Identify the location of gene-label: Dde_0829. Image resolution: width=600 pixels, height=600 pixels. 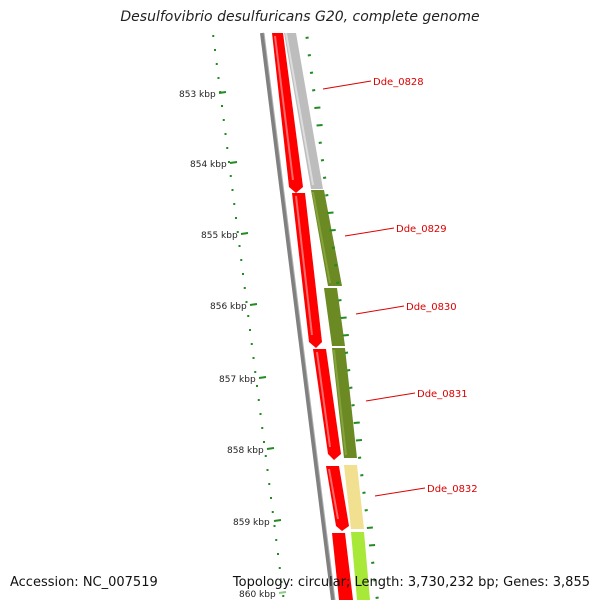
(421, 229).